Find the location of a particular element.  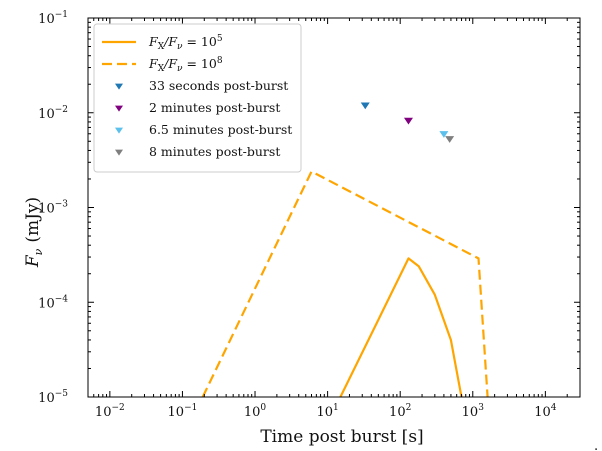

legend-label-marker-4: 8 minutes post-burst is located at coordinates (214, 151).